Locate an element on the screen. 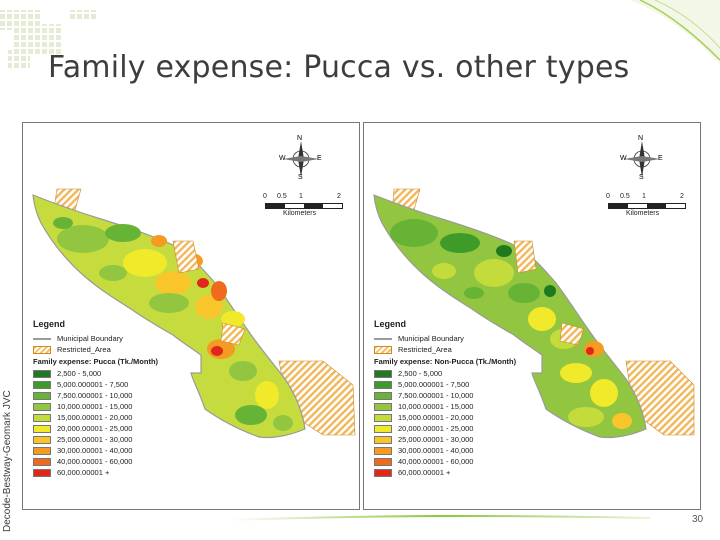  corner-dot-pattern is located at coordinates (49, 39).